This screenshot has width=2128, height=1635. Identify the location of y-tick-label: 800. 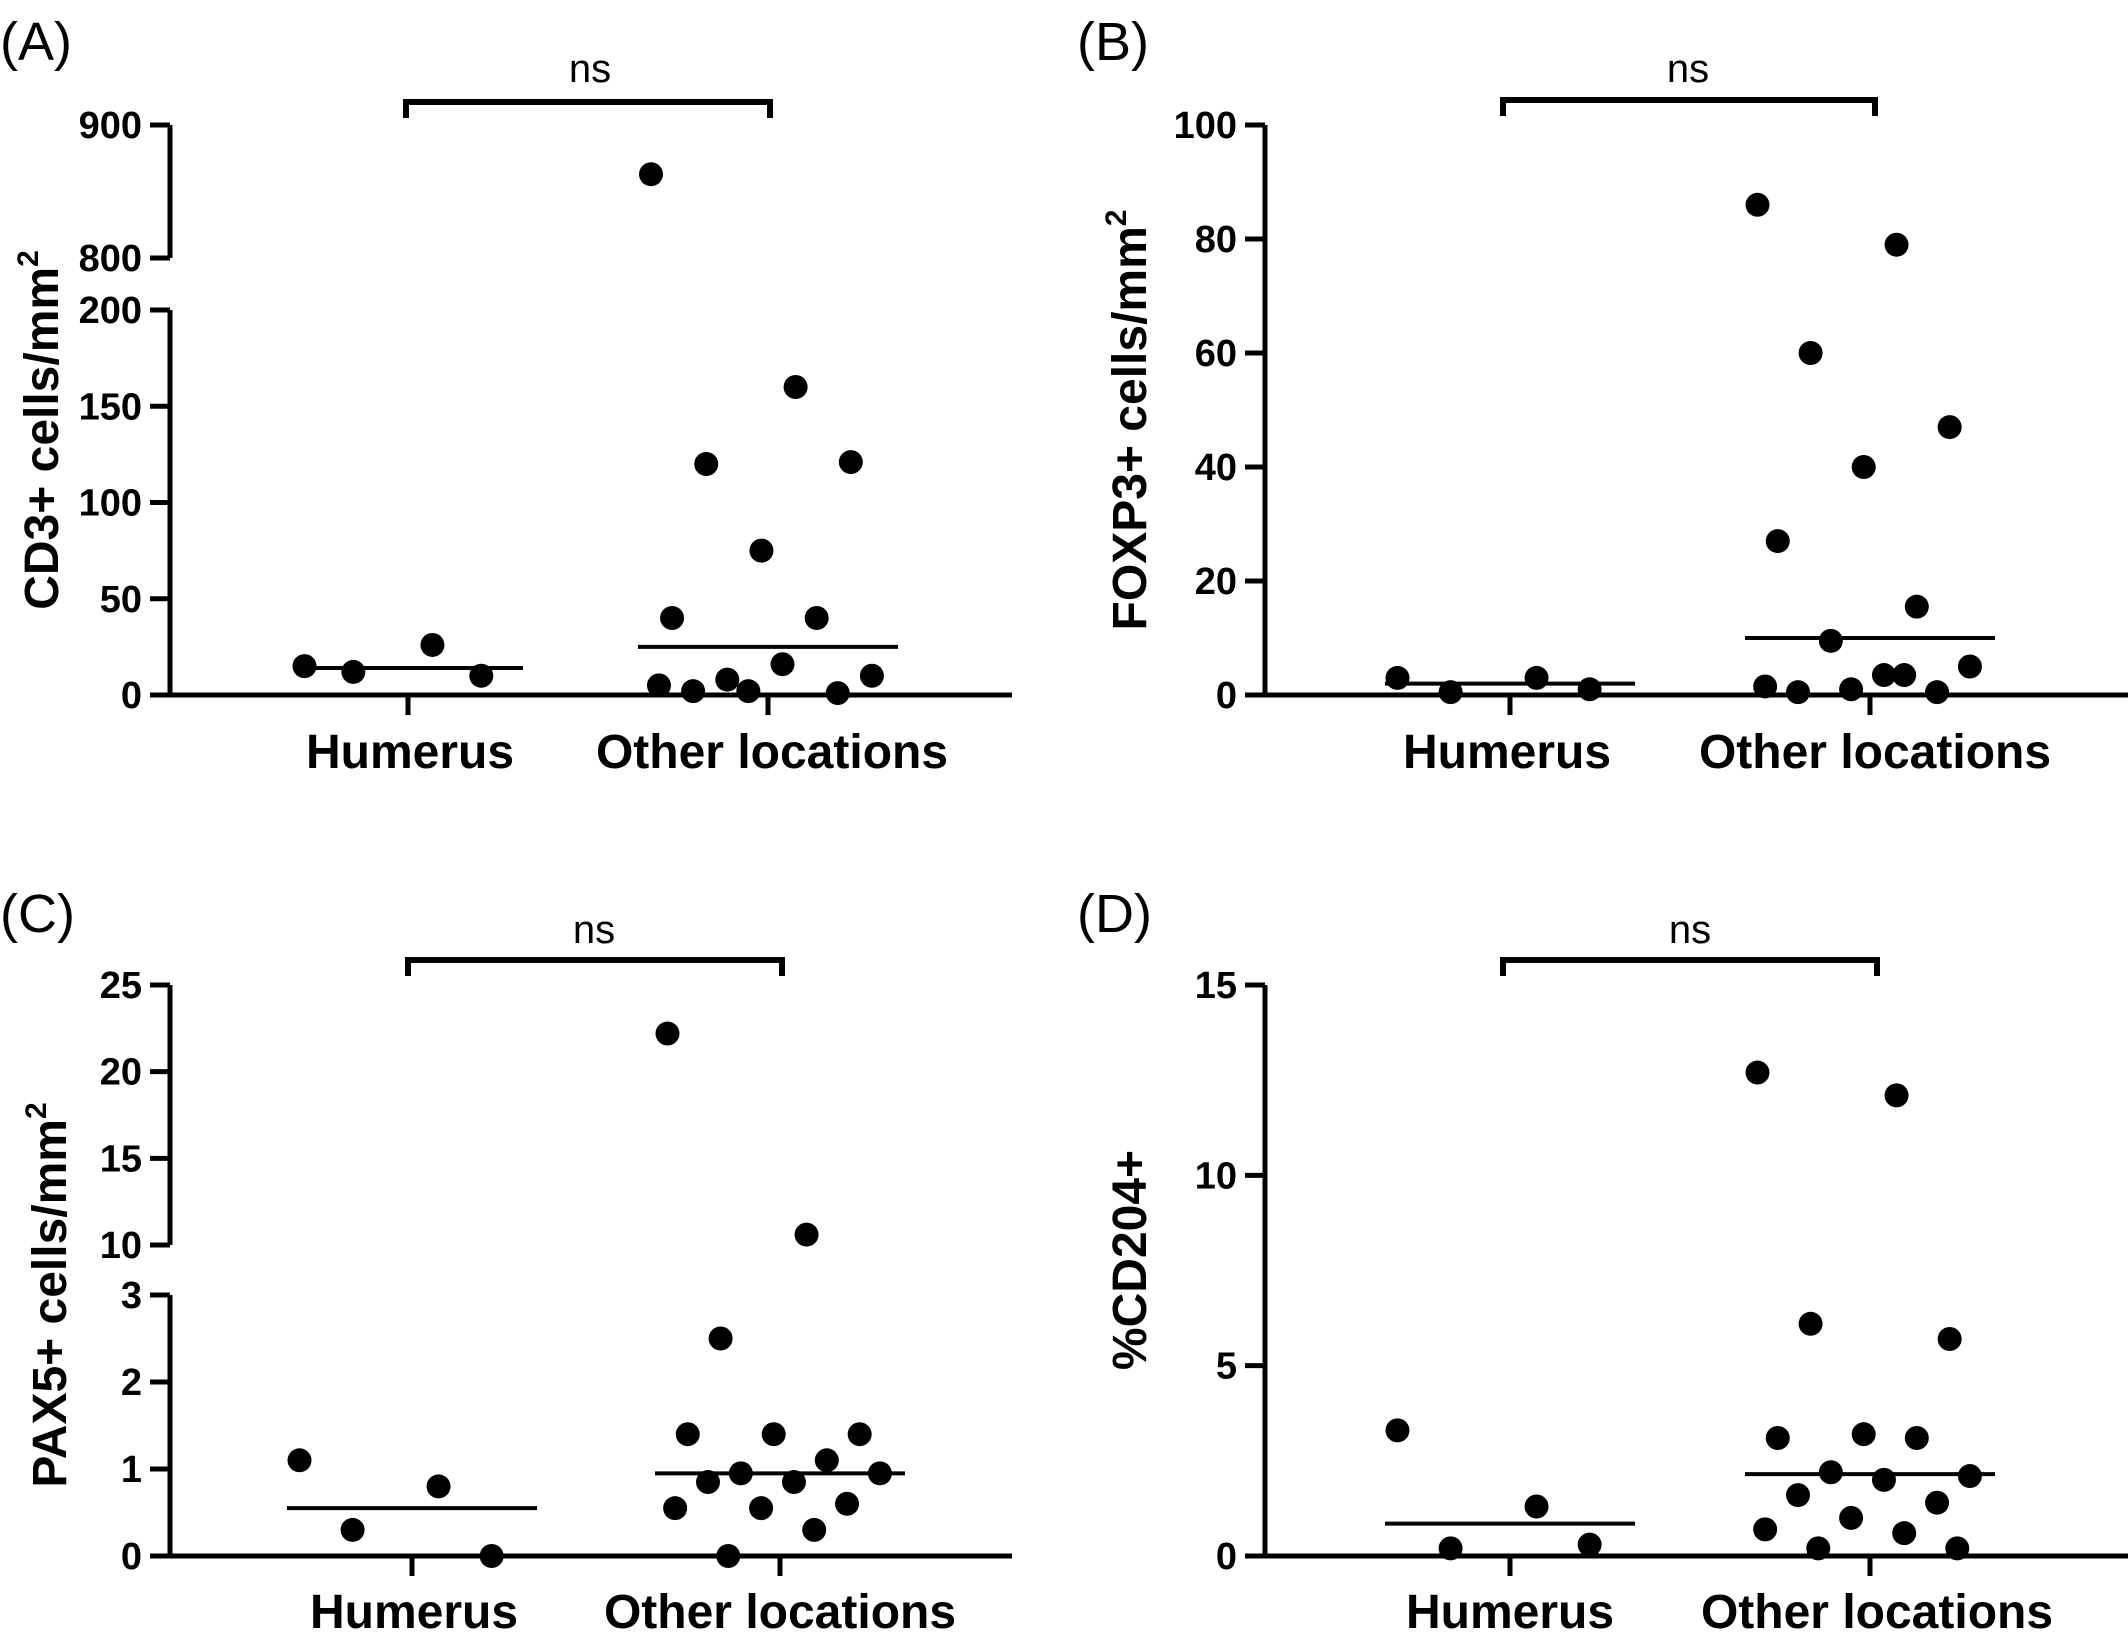
(110, 259).